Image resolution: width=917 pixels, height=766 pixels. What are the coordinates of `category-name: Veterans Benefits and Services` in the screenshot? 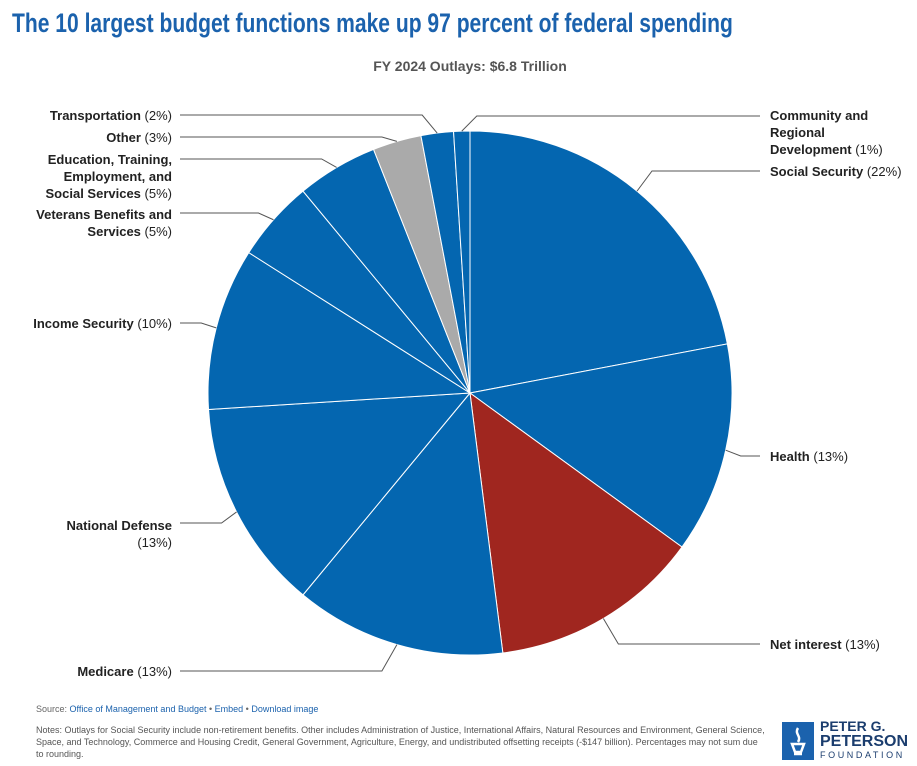 It's located at (104, 223).